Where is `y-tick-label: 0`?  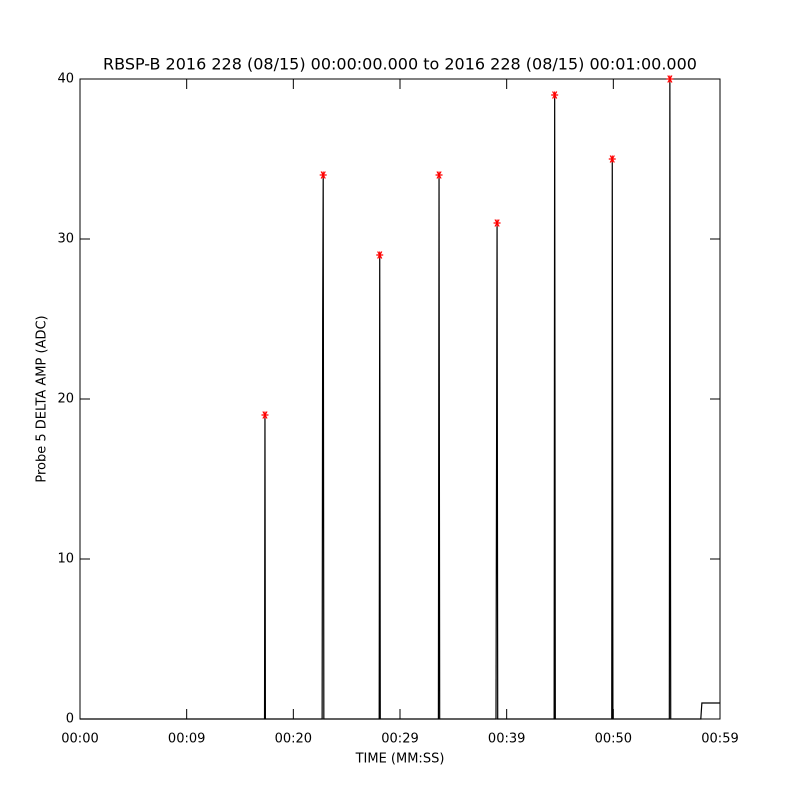
y-tick-label: 0 is located at coordinates (70, 719).